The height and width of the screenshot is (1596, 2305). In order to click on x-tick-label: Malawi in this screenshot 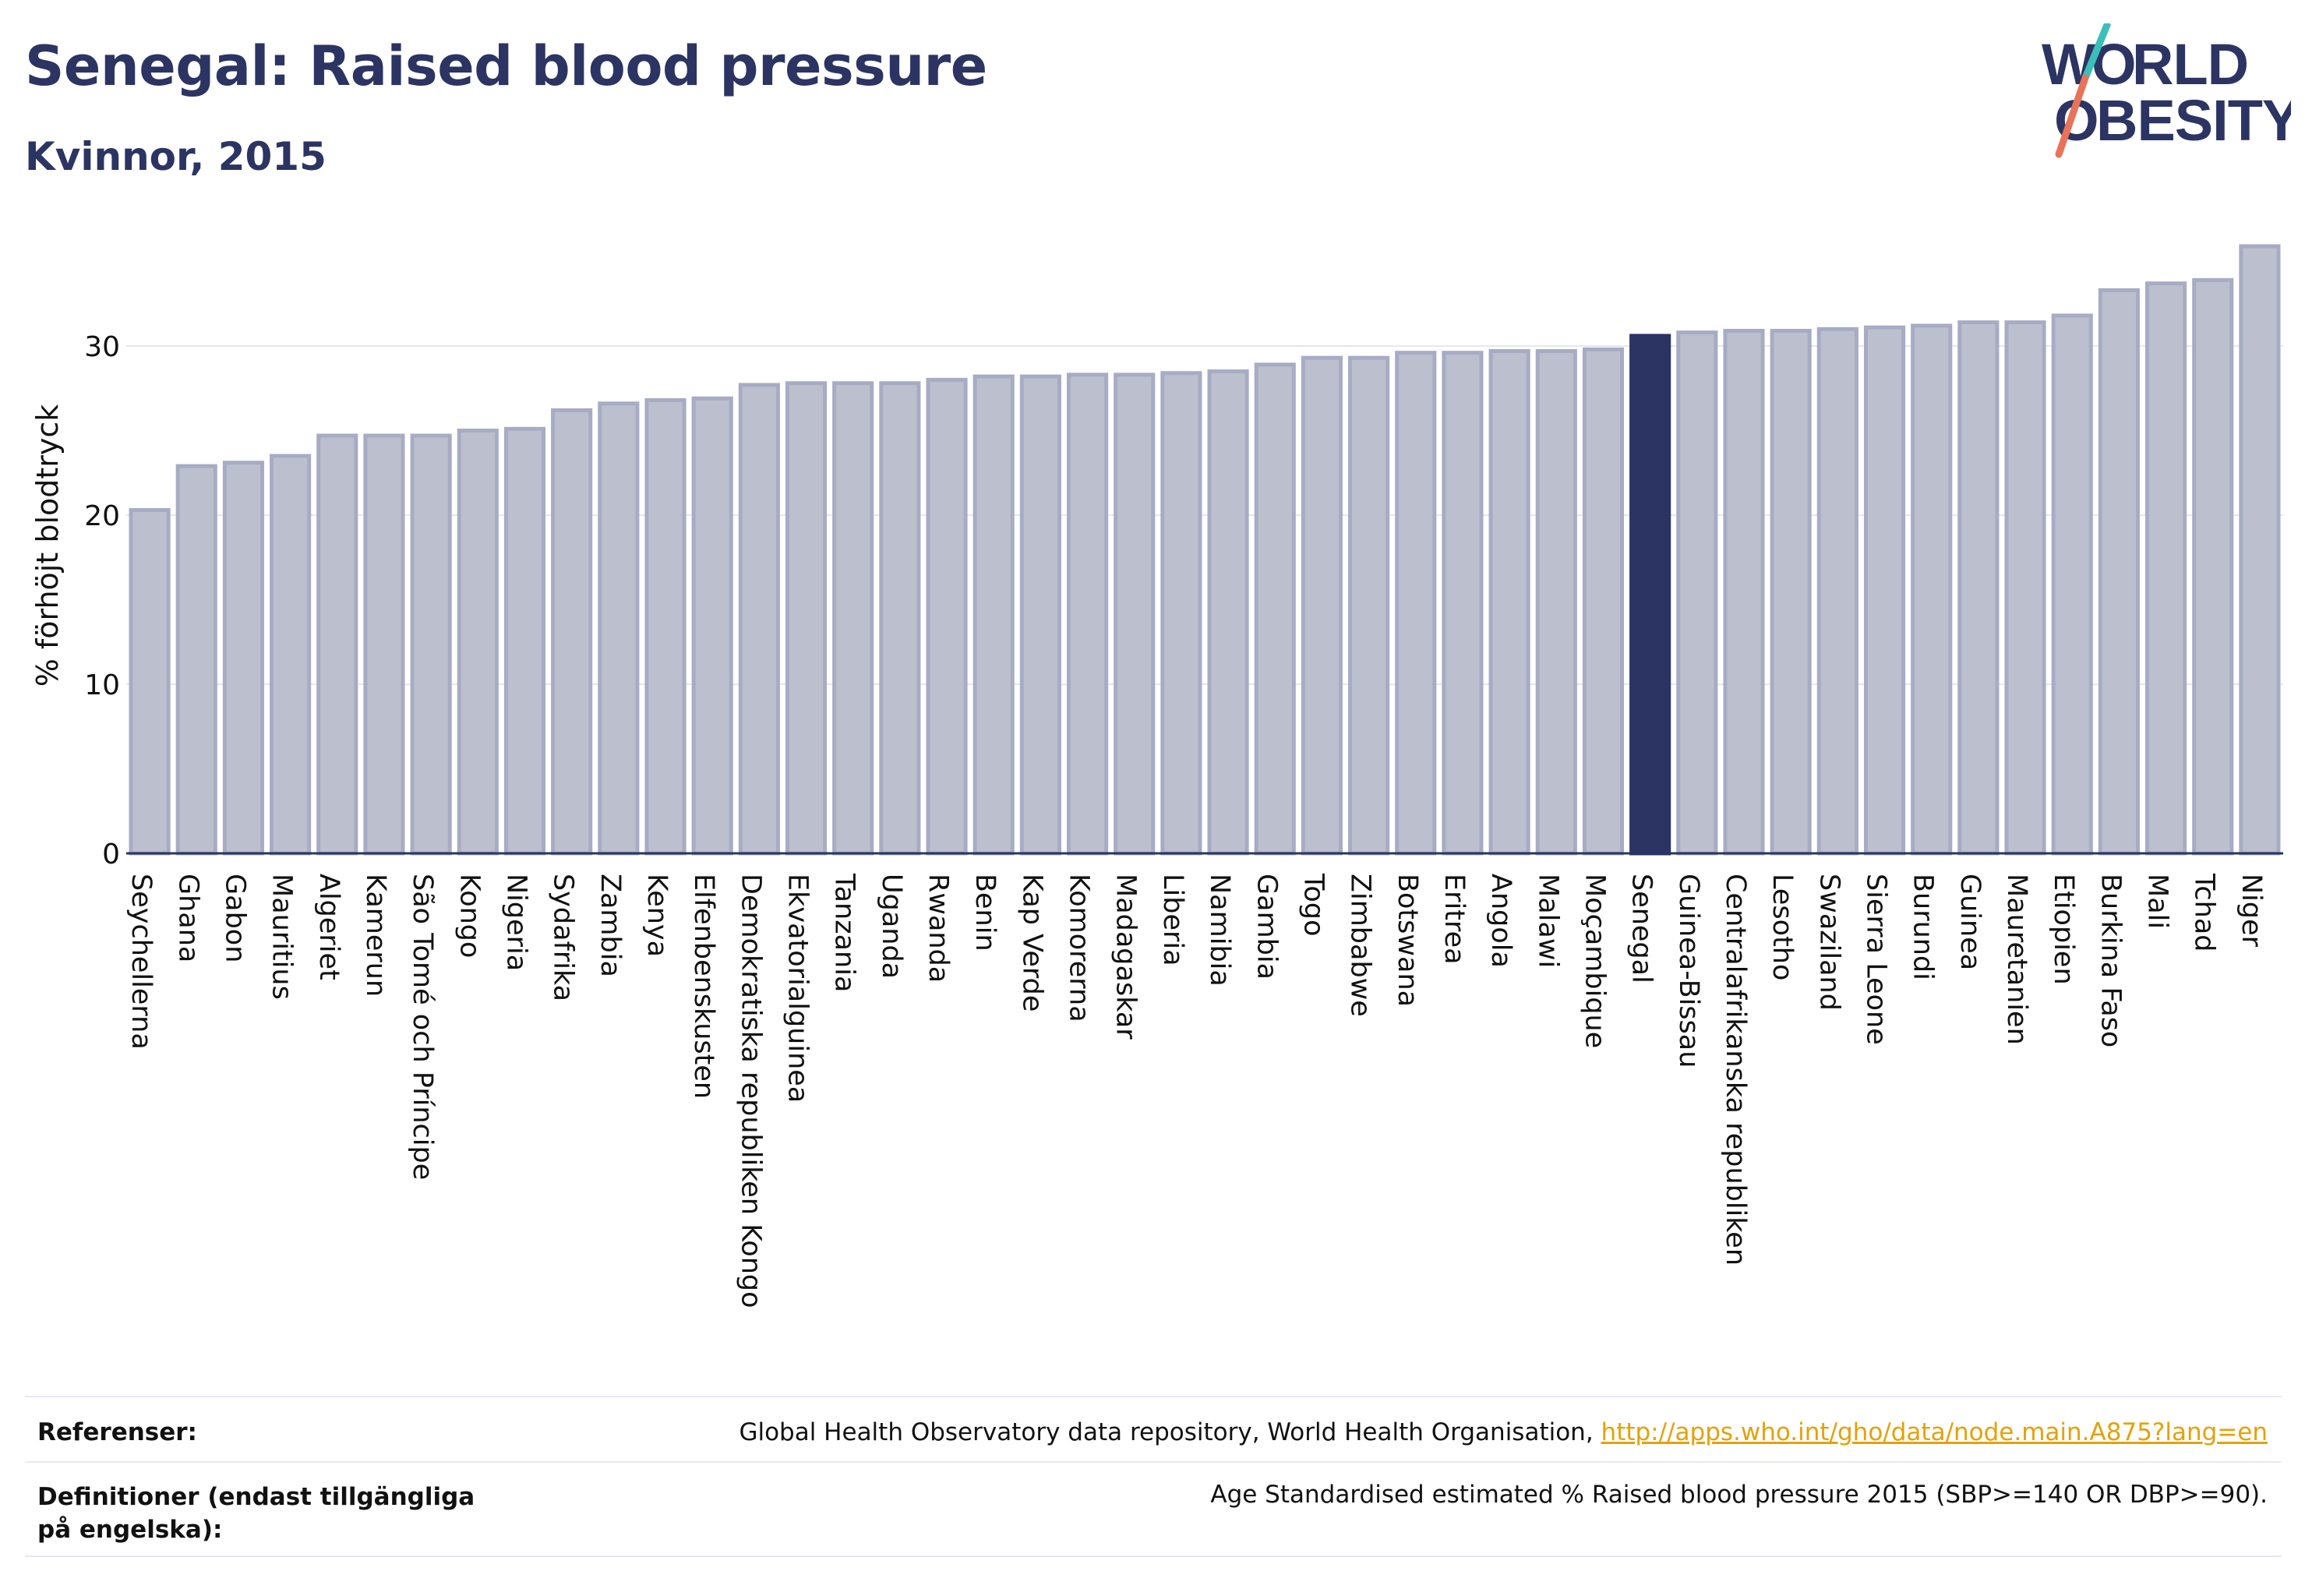, I will do `click(1547, 921)`.